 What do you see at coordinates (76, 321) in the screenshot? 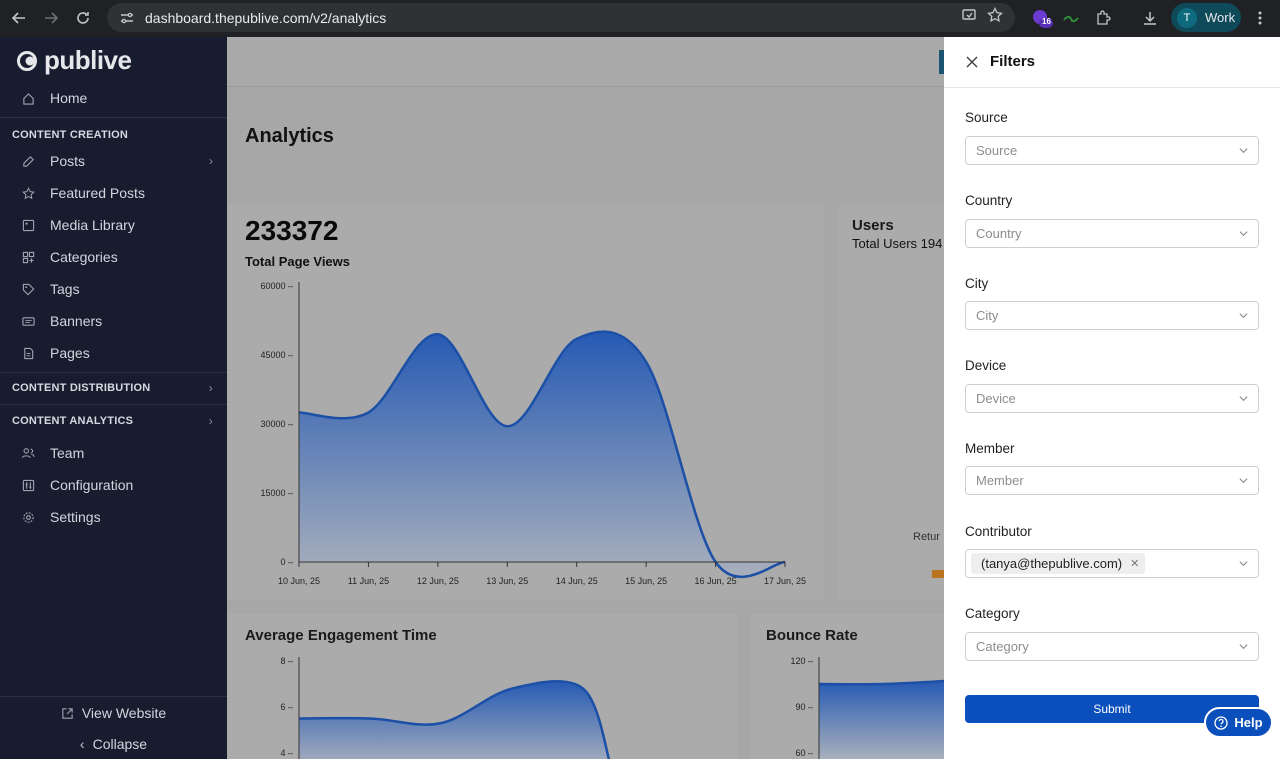
I see `sidebar-item-label: Banners` at bounding box center [76, 321].